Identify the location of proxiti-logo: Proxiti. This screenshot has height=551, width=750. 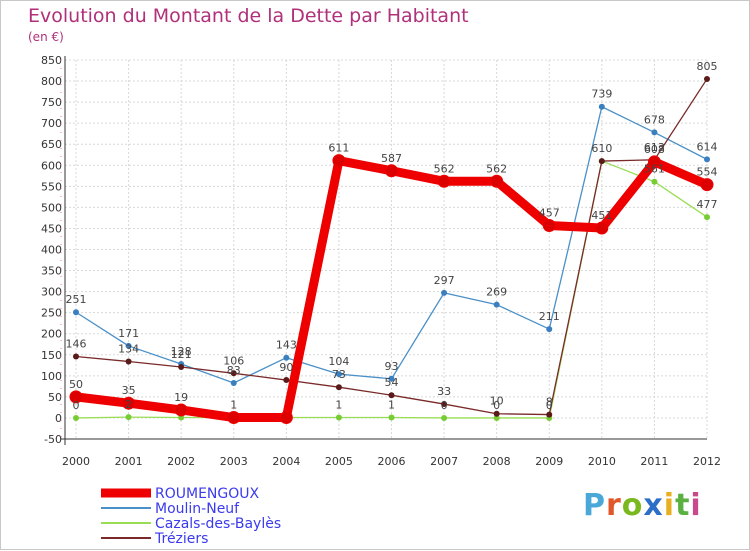
(642, 505).